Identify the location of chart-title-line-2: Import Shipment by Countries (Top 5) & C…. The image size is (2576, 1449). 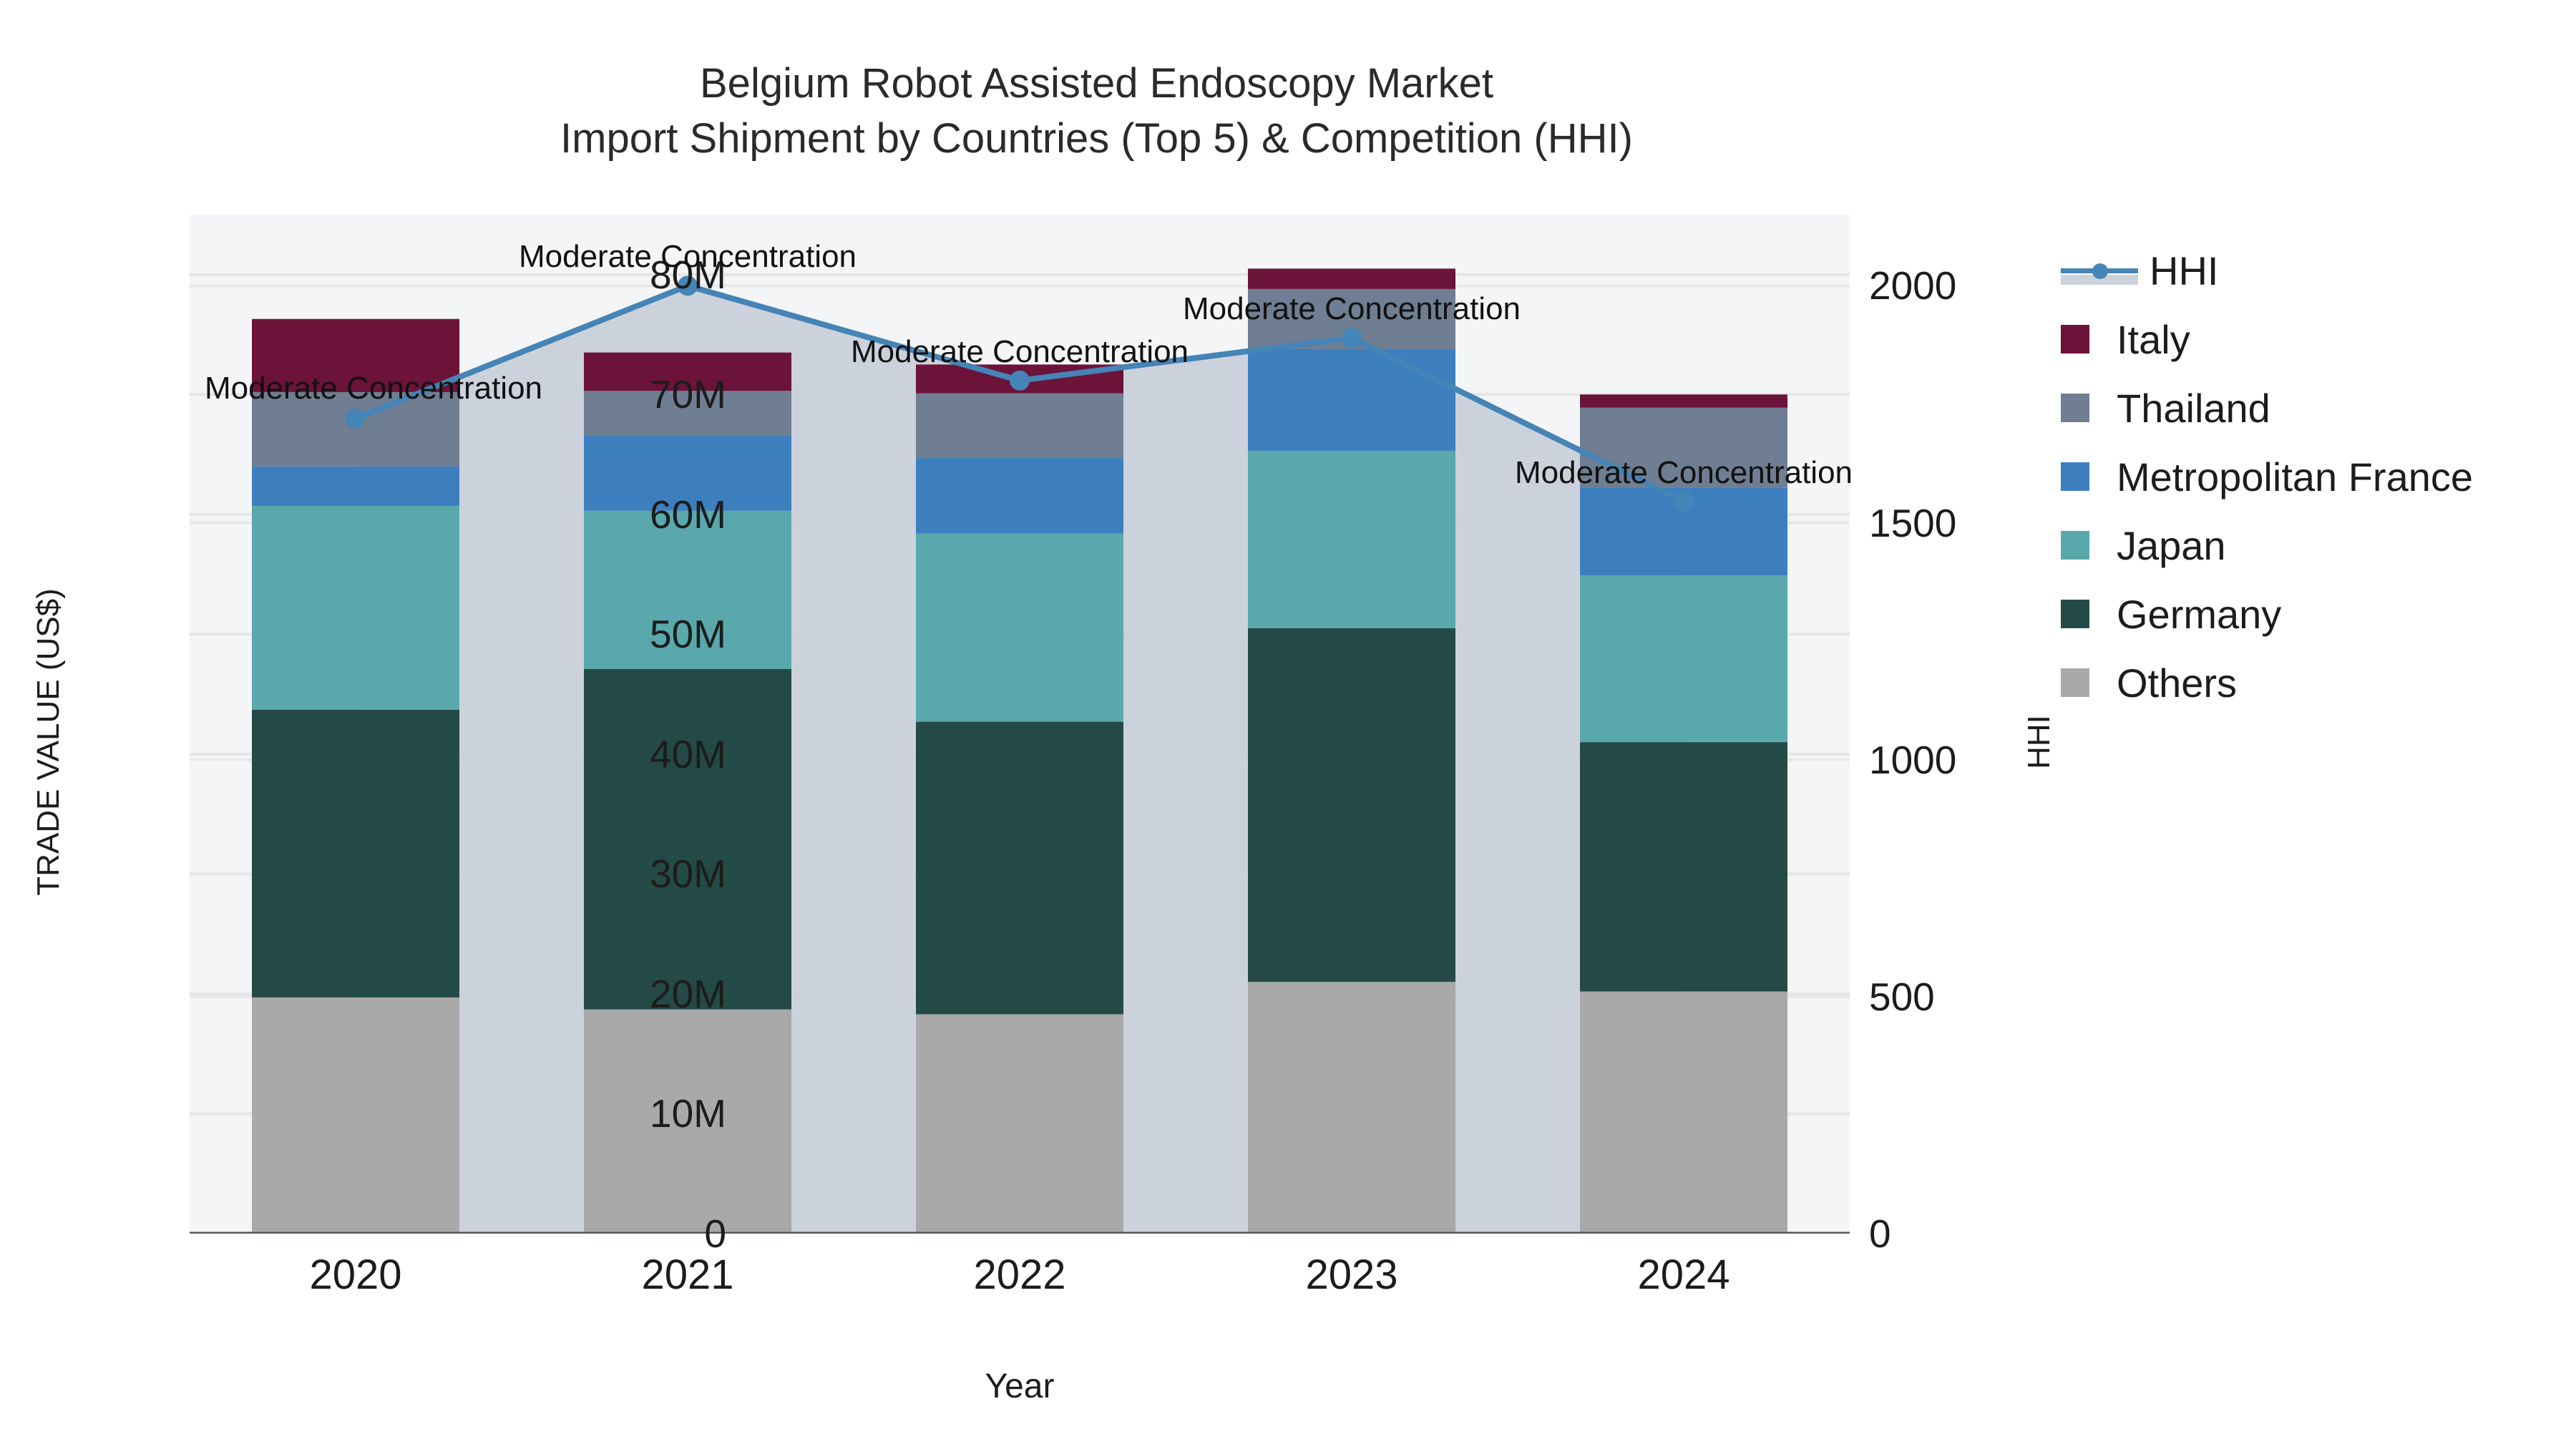
(1096, 138).